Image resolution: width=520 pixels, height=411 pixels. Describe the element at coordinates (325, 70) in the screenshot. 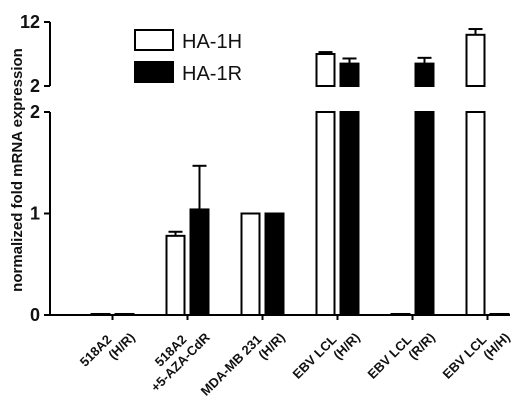

I see `bar-HA-1H-3-upper` at that location.